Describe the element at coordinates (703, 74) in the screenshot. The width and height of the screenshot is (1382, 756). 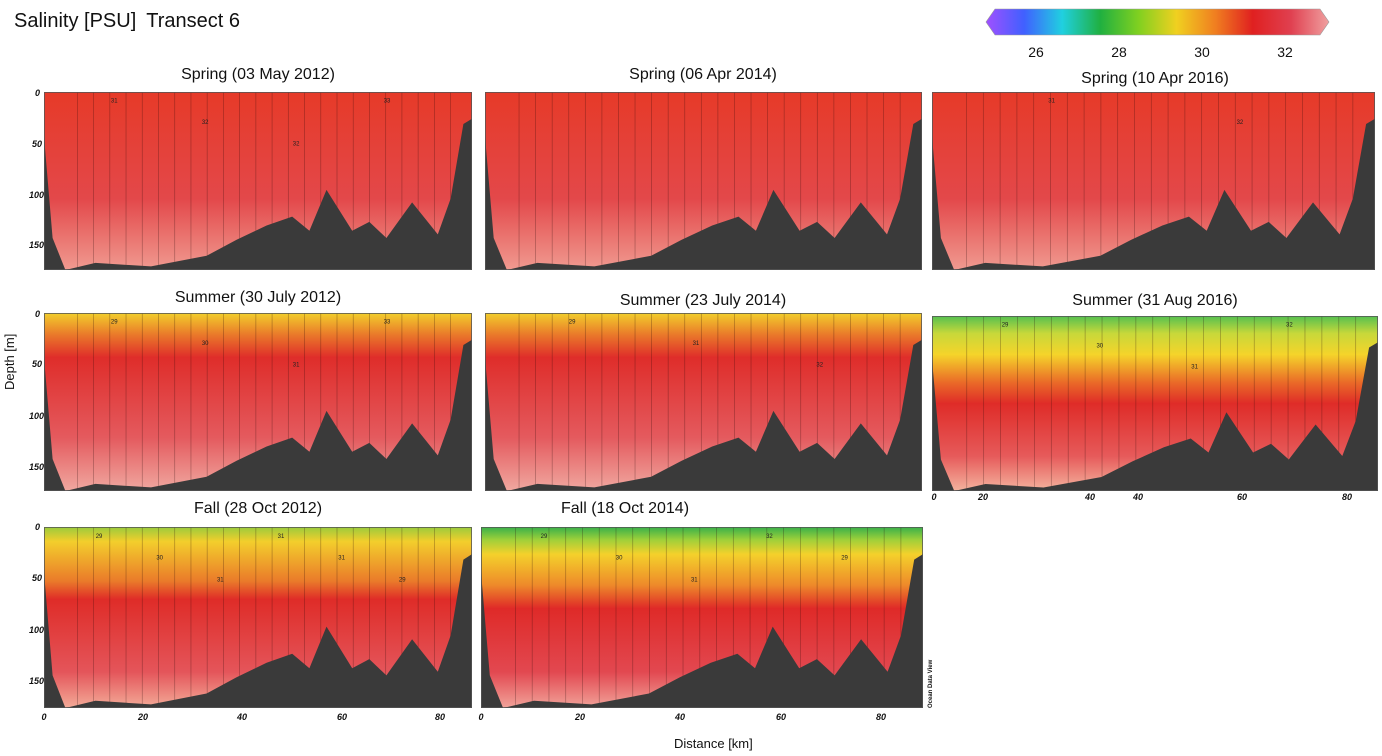
I see `panel-title-2: Spring (06 Apr 2014)` at that location.